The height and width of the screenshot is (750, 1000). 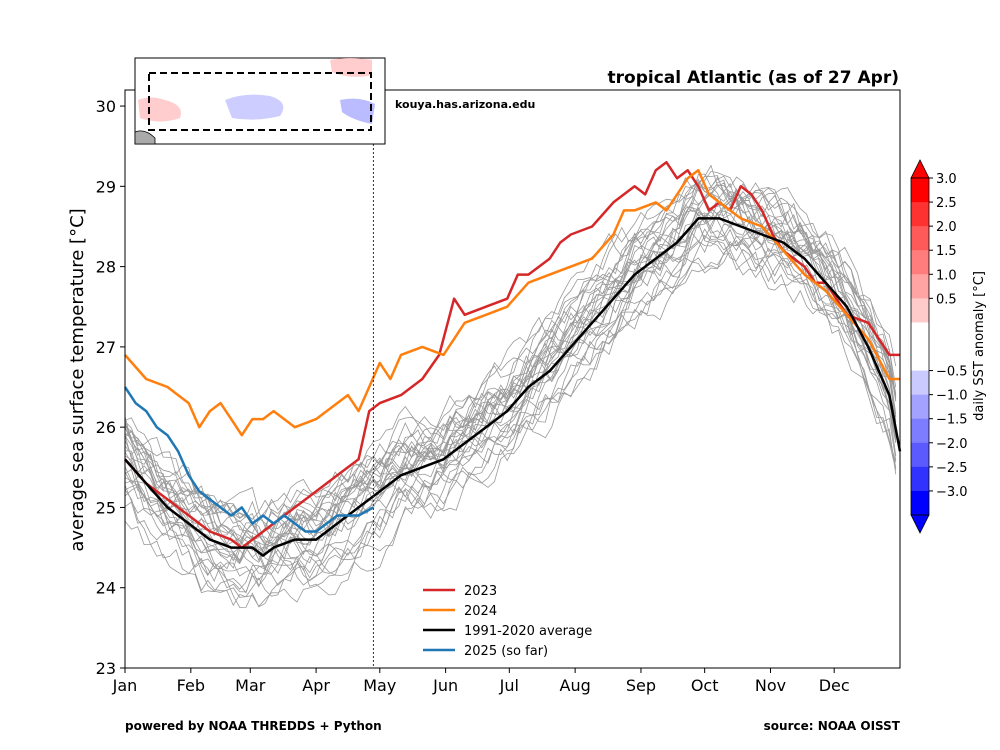 I want to click on y-axis: 23 24 25 26 27 28 29 30, so click(x=110, y=387).